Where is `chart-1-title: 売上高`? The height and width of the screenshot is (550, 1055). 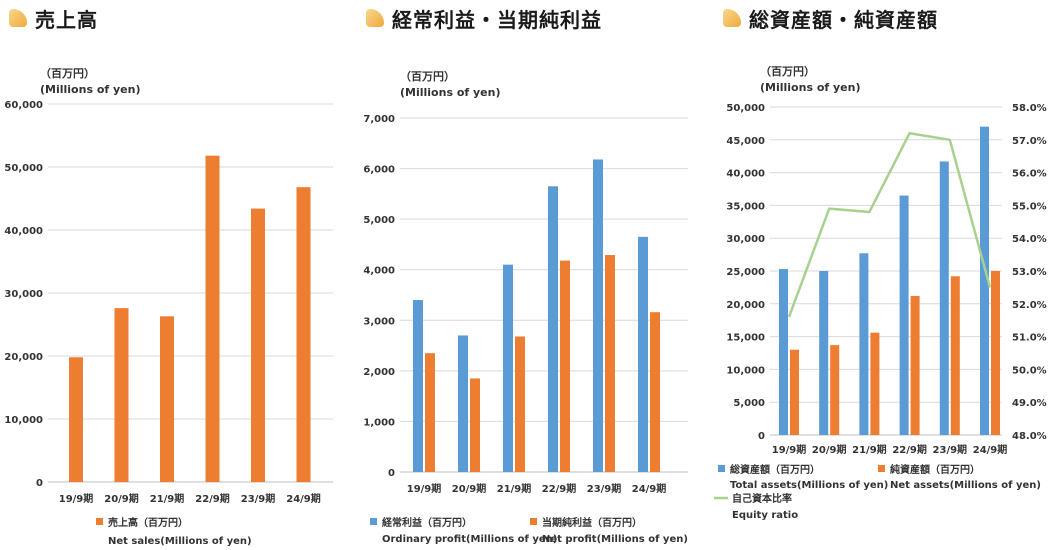
chart-1-title: 売上高 is located at coordinates (66, 19).